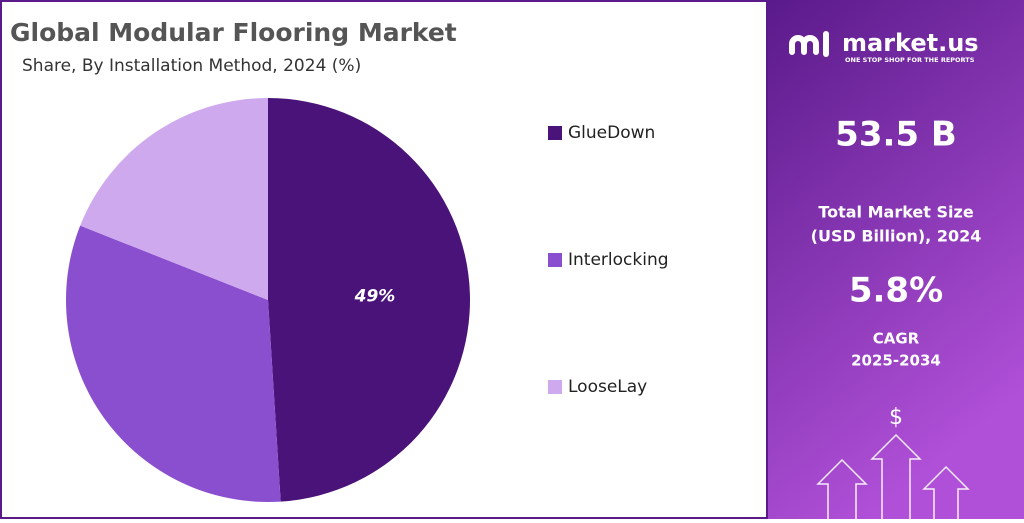 This screenshot has height=523, width=1024. Describe the element at coordinates (607, 387) in the screenshot. I see `legend-label: LooseLay` at that location.